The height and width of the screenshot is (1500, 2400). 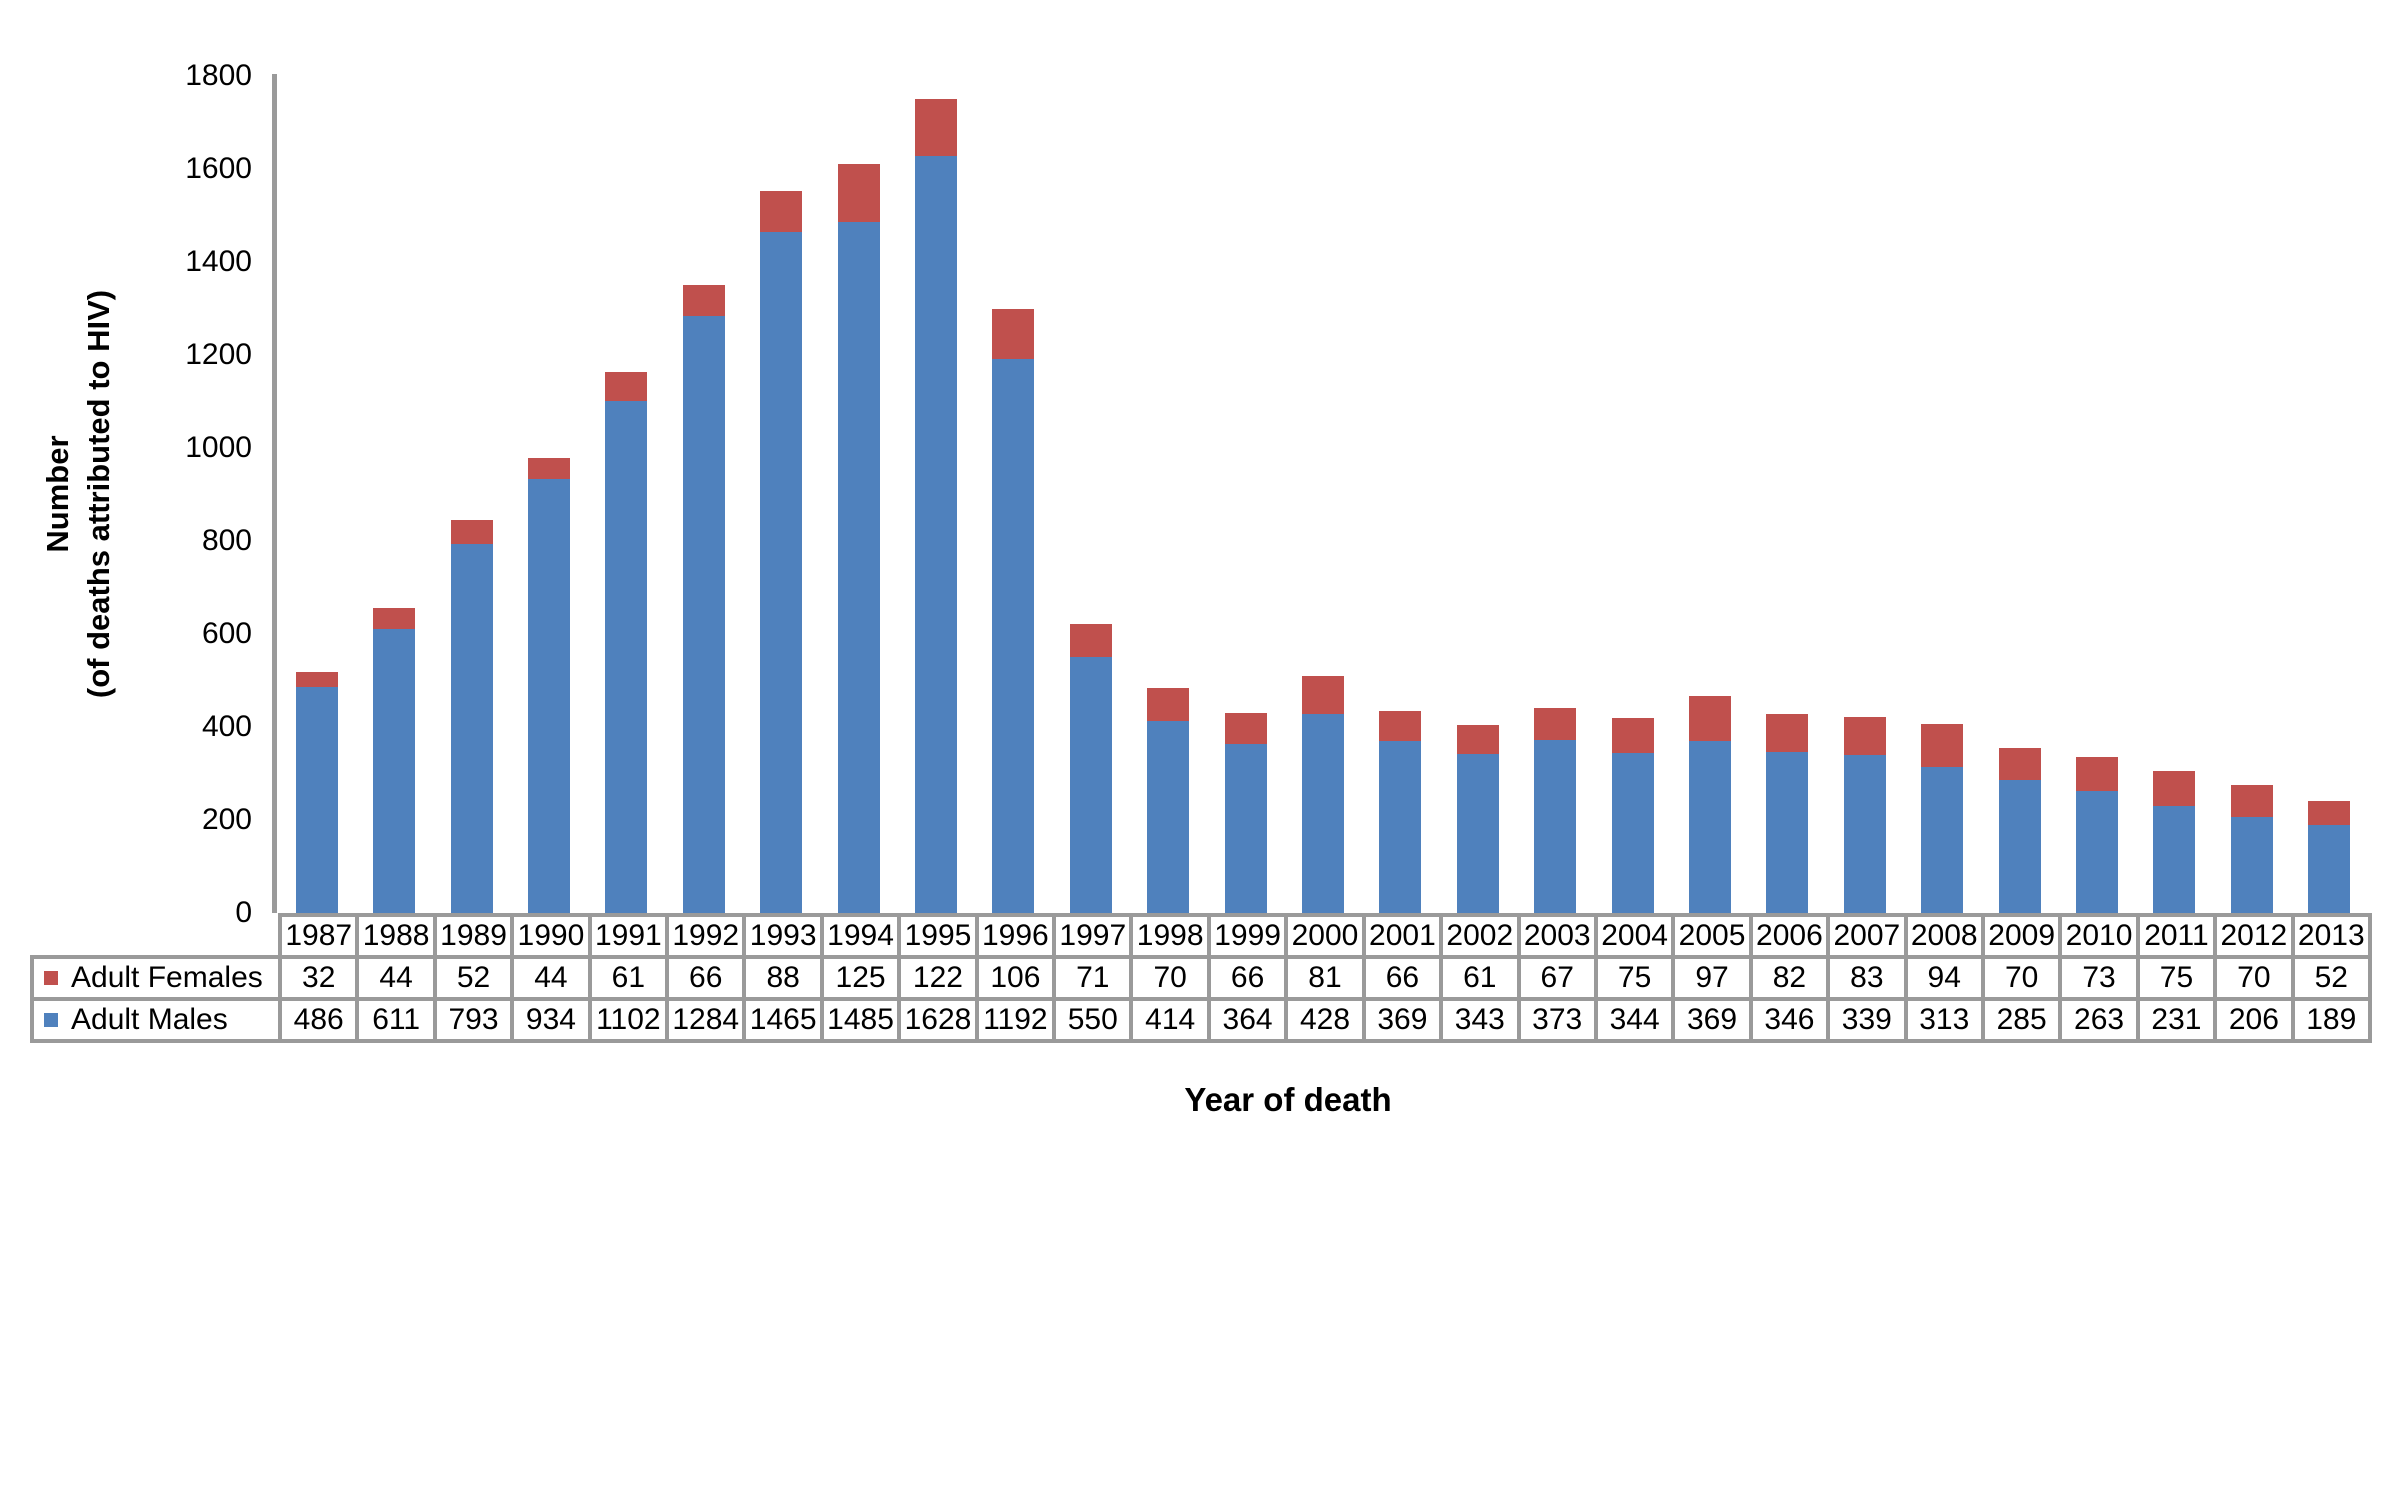 I want to click on year-header-cell-1999: 1999, so click(x=1247, y=936).